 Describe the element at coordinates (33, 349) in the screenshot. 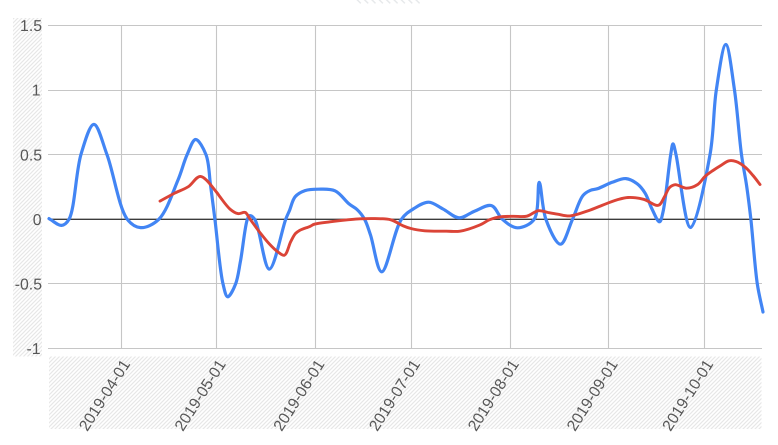

I see `svg-text: -1` at that location.